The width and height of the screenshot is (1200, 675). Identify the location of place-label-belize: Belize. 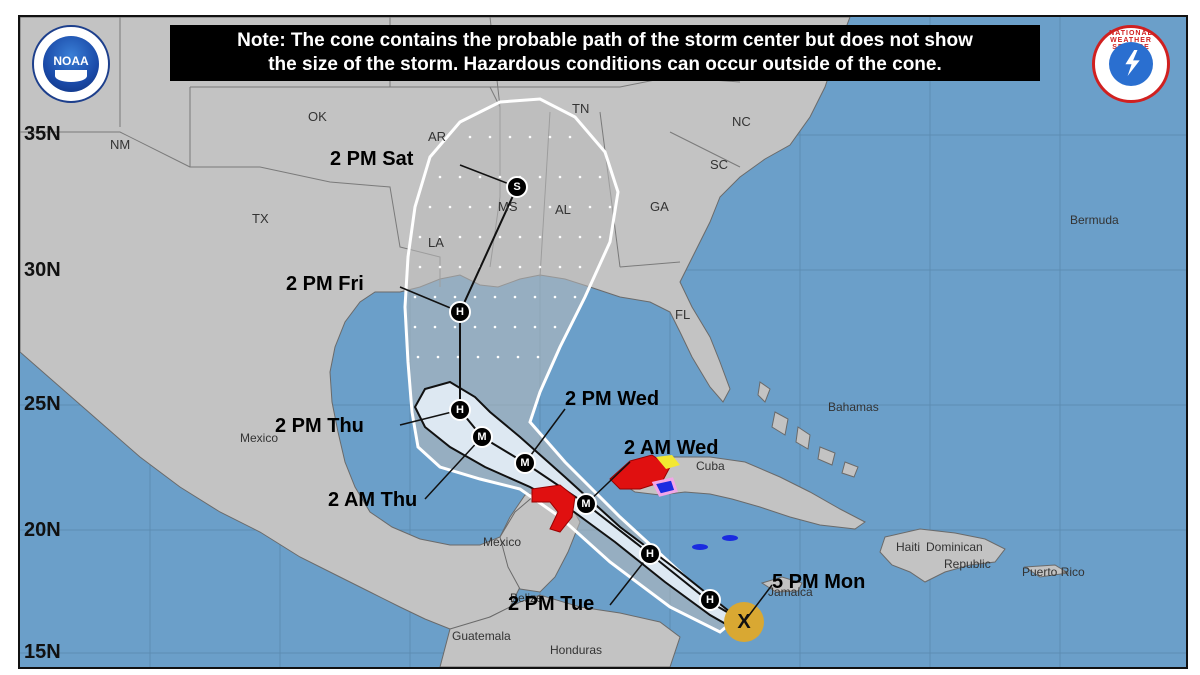
(526, 598).